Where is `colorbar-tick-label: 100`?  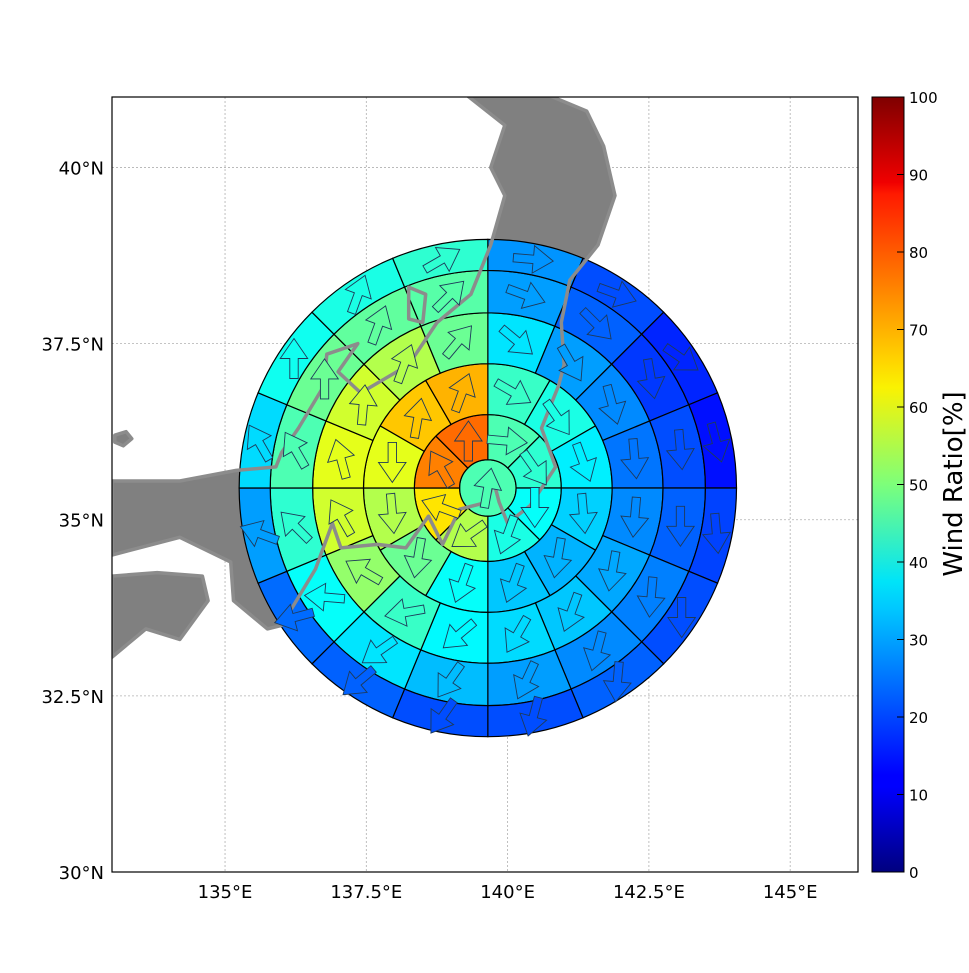
colorbar-tick-label: 100 is located at coordinates (923, 98).